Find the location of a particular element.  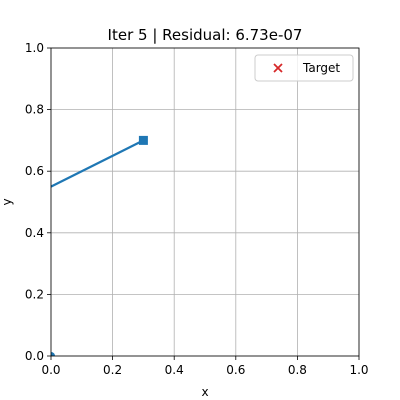

data-point-square is located at coordinates (143, 140).